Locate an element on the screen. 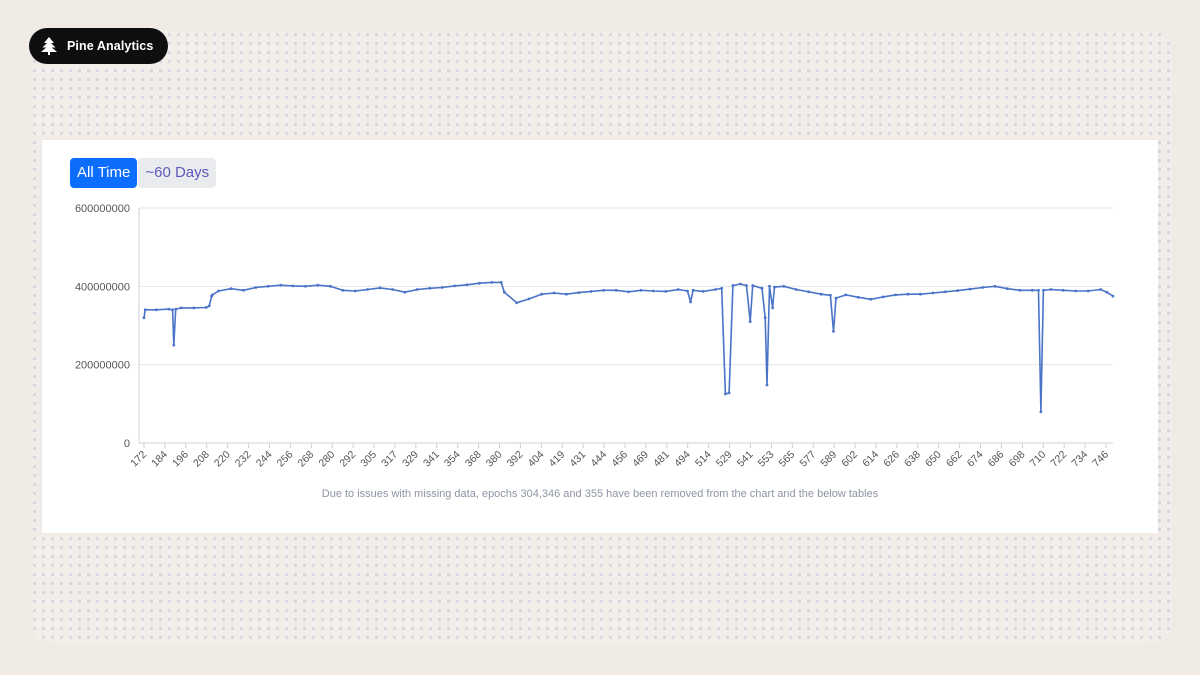 This screenshot has height=675, width=1200. x-tick-label: 172 is located at coordinates (138, 459).